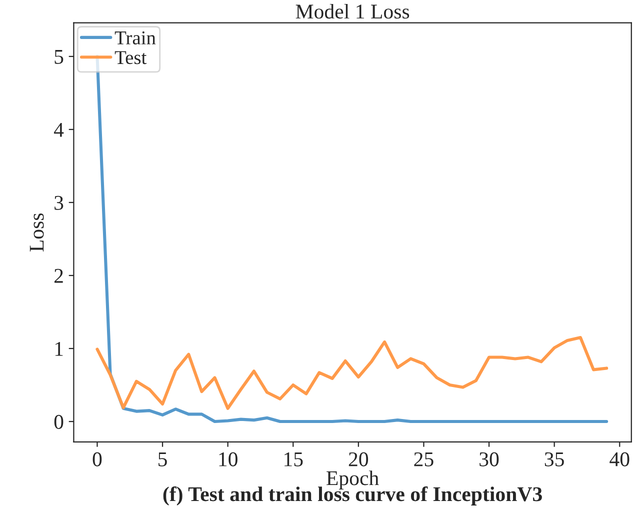 The image size is (641, 508). I want to click on legend-label: Test, so click(130, 57).